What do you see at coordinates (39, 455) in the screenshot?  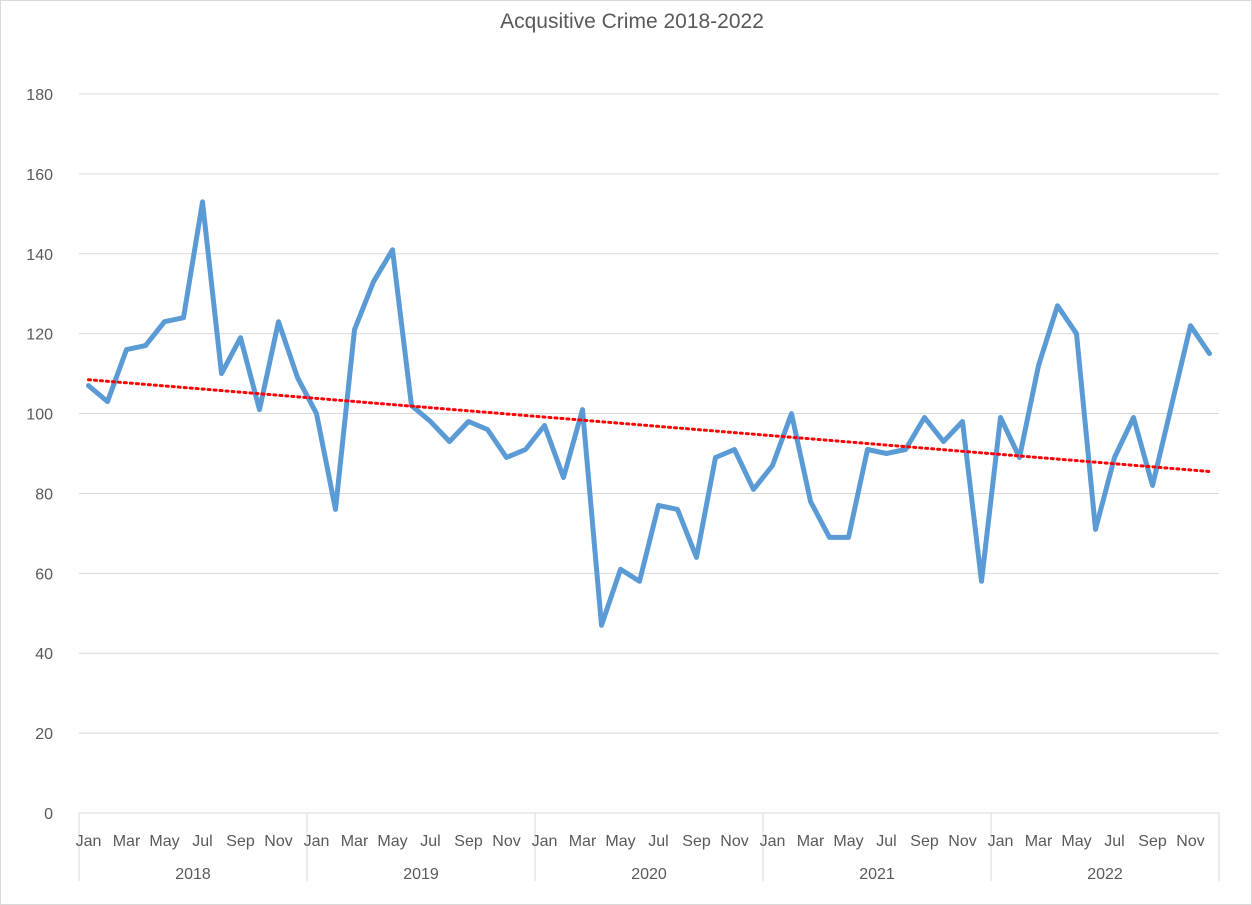 I see `y-axis-ticks: 0 20 40 60 80 100 120 140 160 180` at bounding box center [39, 455].